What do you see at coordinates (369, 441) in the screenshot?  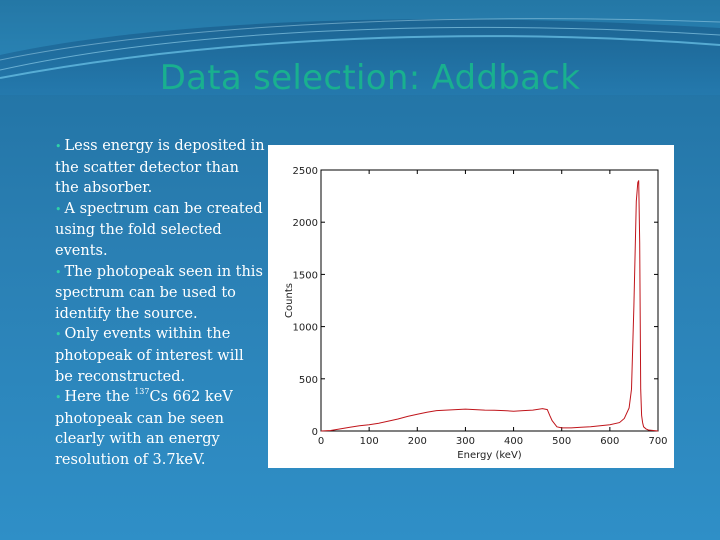 I see `x-tick-label: 100` at bounding box center [369, 441].